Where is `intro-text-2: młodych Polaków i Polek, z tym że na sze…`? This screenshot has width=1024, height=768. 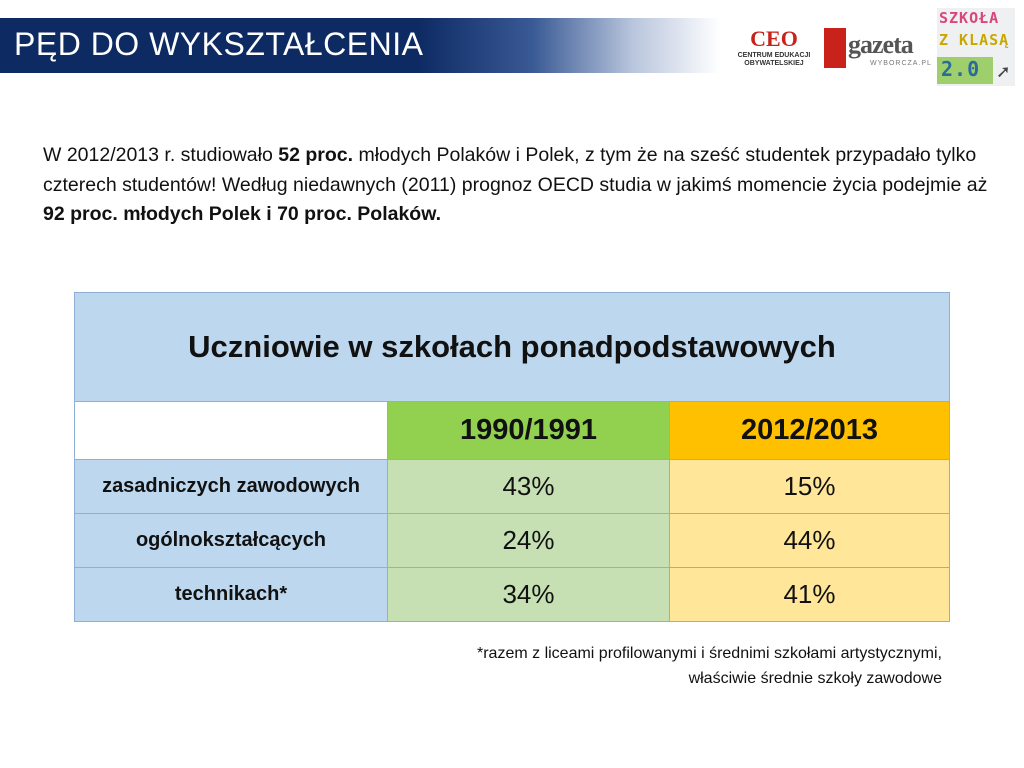 intro-text-2: młodych Polaków i Polek, z tym że na sze… is located at coordinates (515, 170).